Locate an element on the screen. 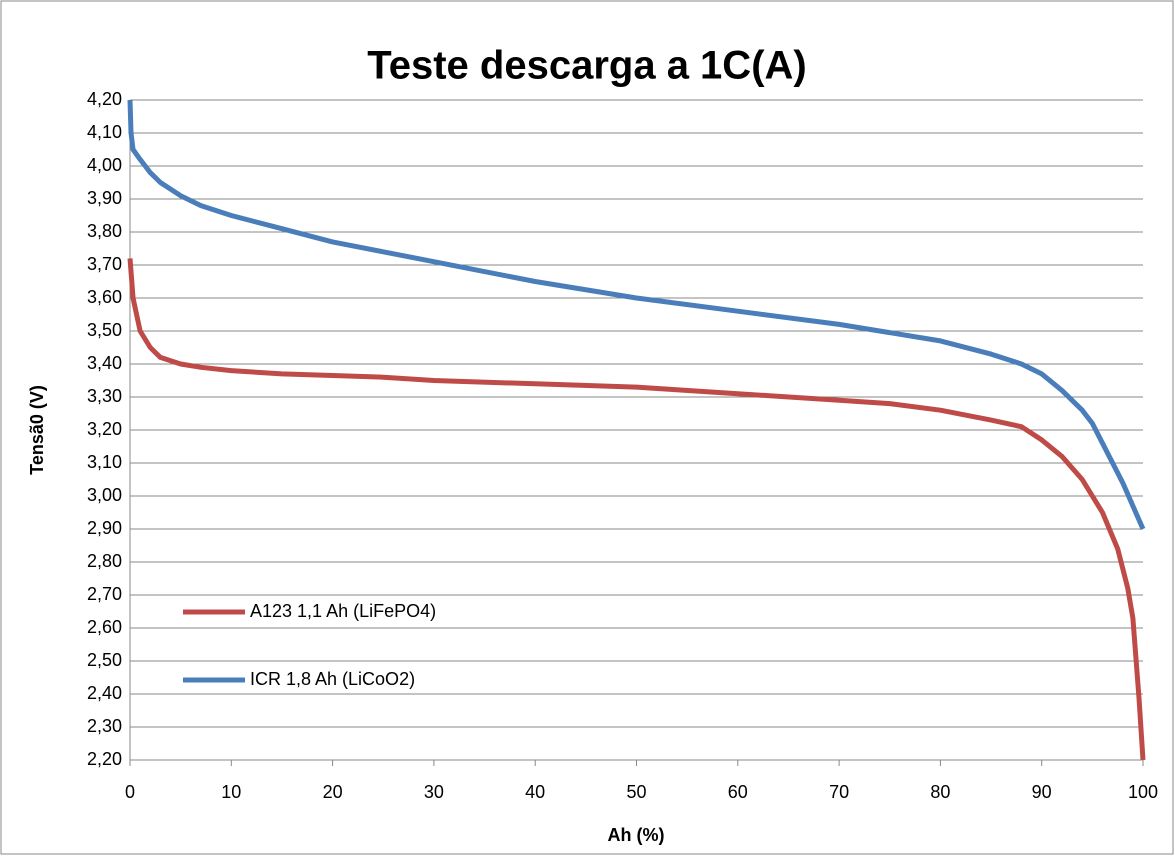 The image size is (1175, 861). y-tick-label: 4,20 is located at coordinates (104, 99).